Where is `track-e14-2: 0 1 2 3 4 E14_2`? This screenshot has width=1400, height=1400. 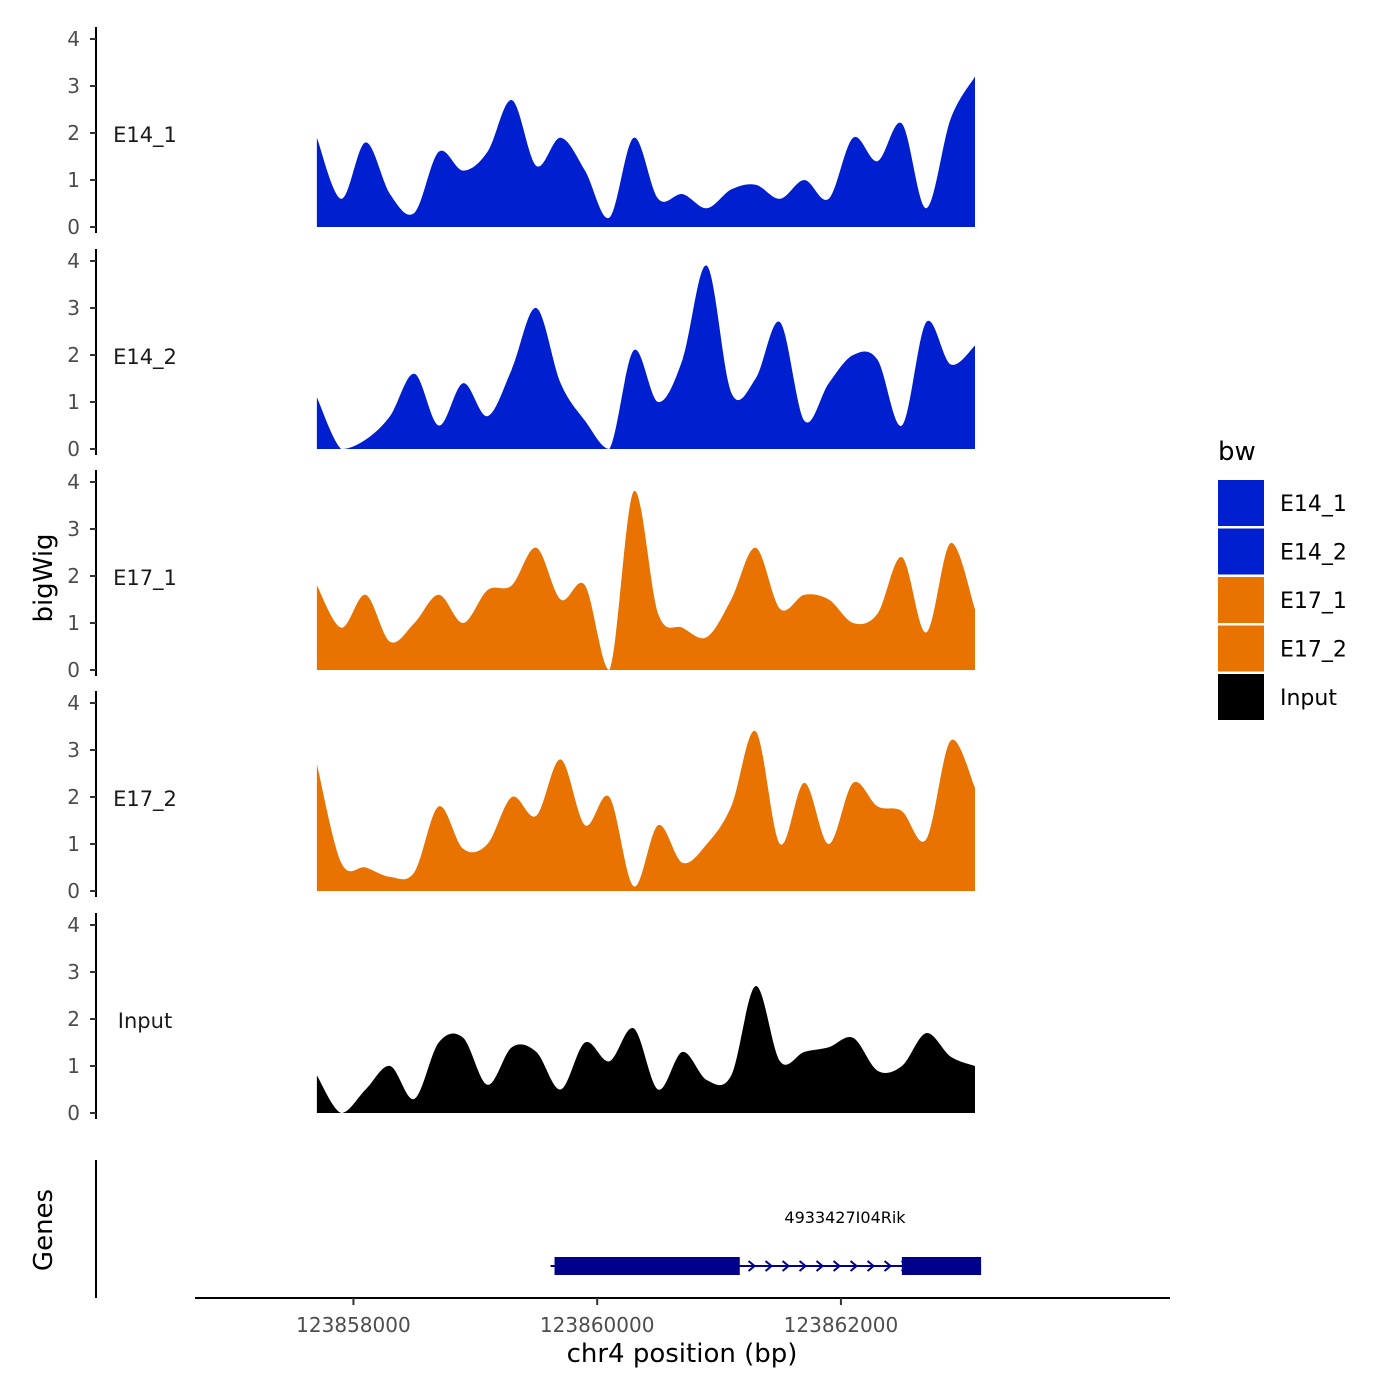
track-e14-2: 0 1 2 3 4 E14_2 is located at coordinates (521, 355).